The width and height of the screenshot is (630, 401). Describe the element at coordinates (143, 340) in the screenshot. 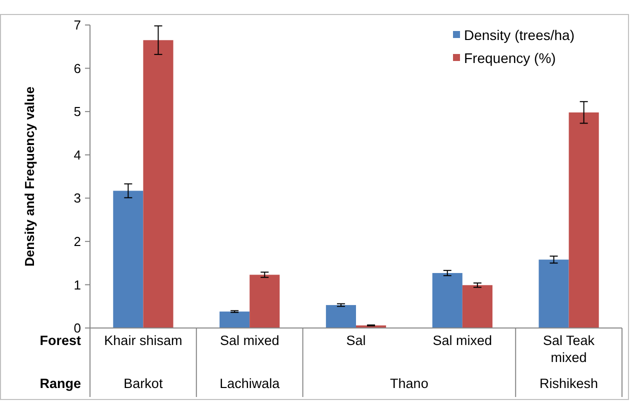

I see `x-tick-label: Khair shisam` at that location.